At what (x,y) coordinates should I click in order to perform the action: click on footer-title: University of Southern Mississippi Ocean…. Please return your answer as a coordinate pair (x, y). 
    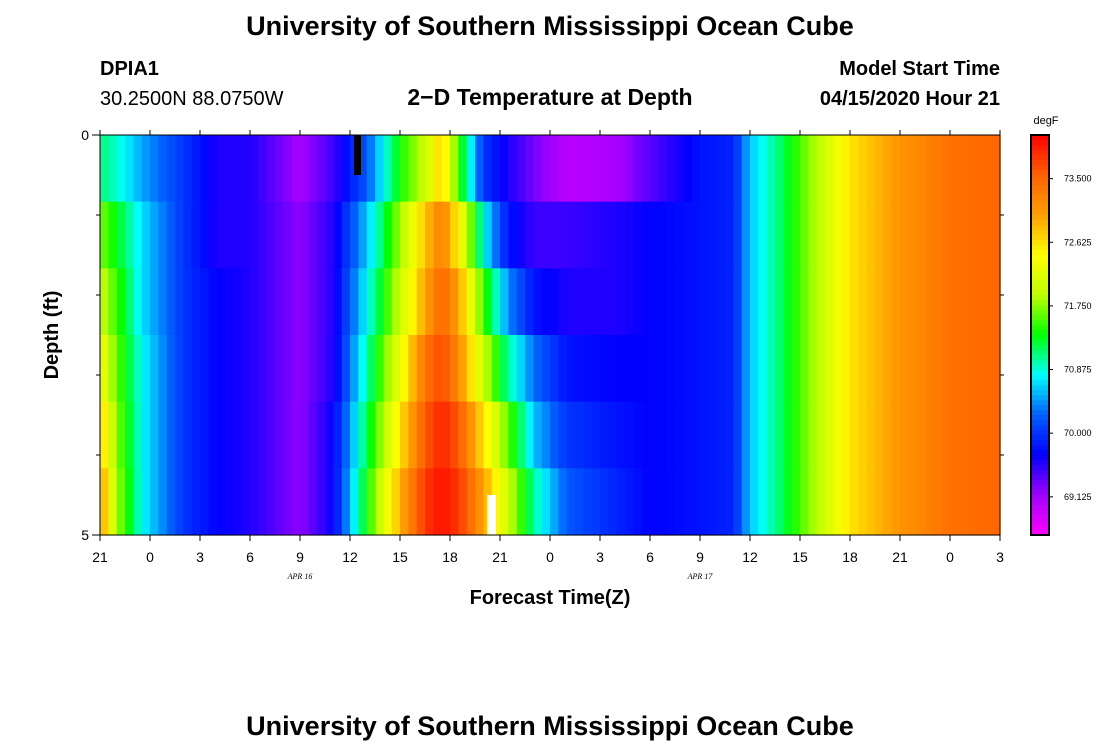
    Looking at the image, I should click on (550, 726).